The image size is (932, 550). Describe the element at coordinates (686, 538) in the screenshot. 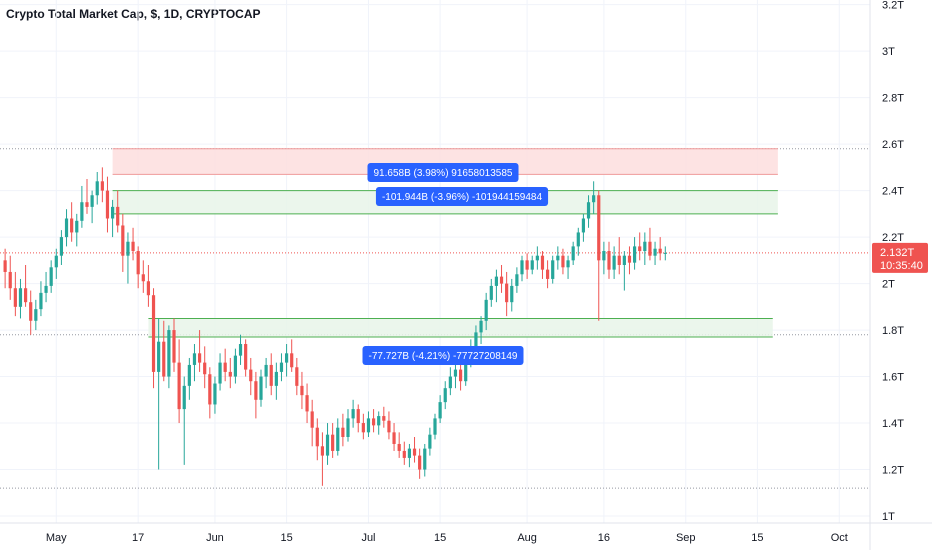

I see `x-tick-label: Sep` at that location.